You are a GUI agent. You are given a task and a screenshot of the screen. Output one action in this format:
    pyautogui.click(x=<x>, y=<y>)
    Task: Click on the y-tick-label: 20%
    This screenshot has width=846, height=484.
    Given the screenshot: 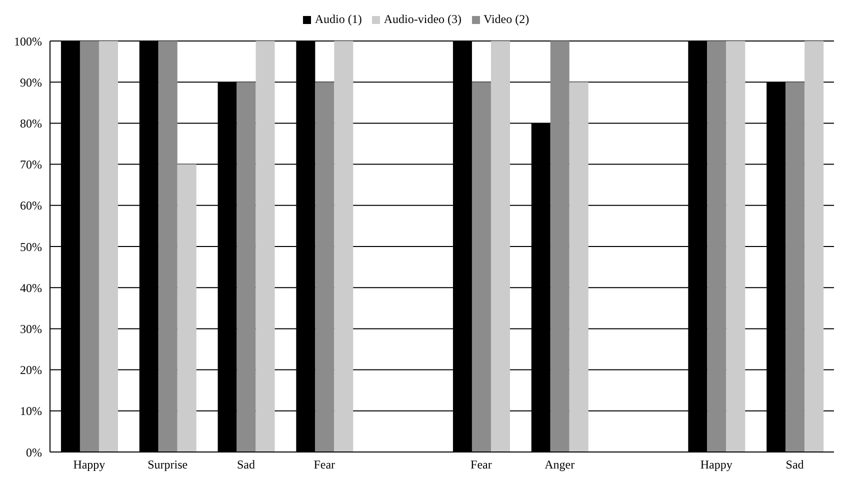 What is the action you would take?
    pyautogui.click(x=31, y=370)
    